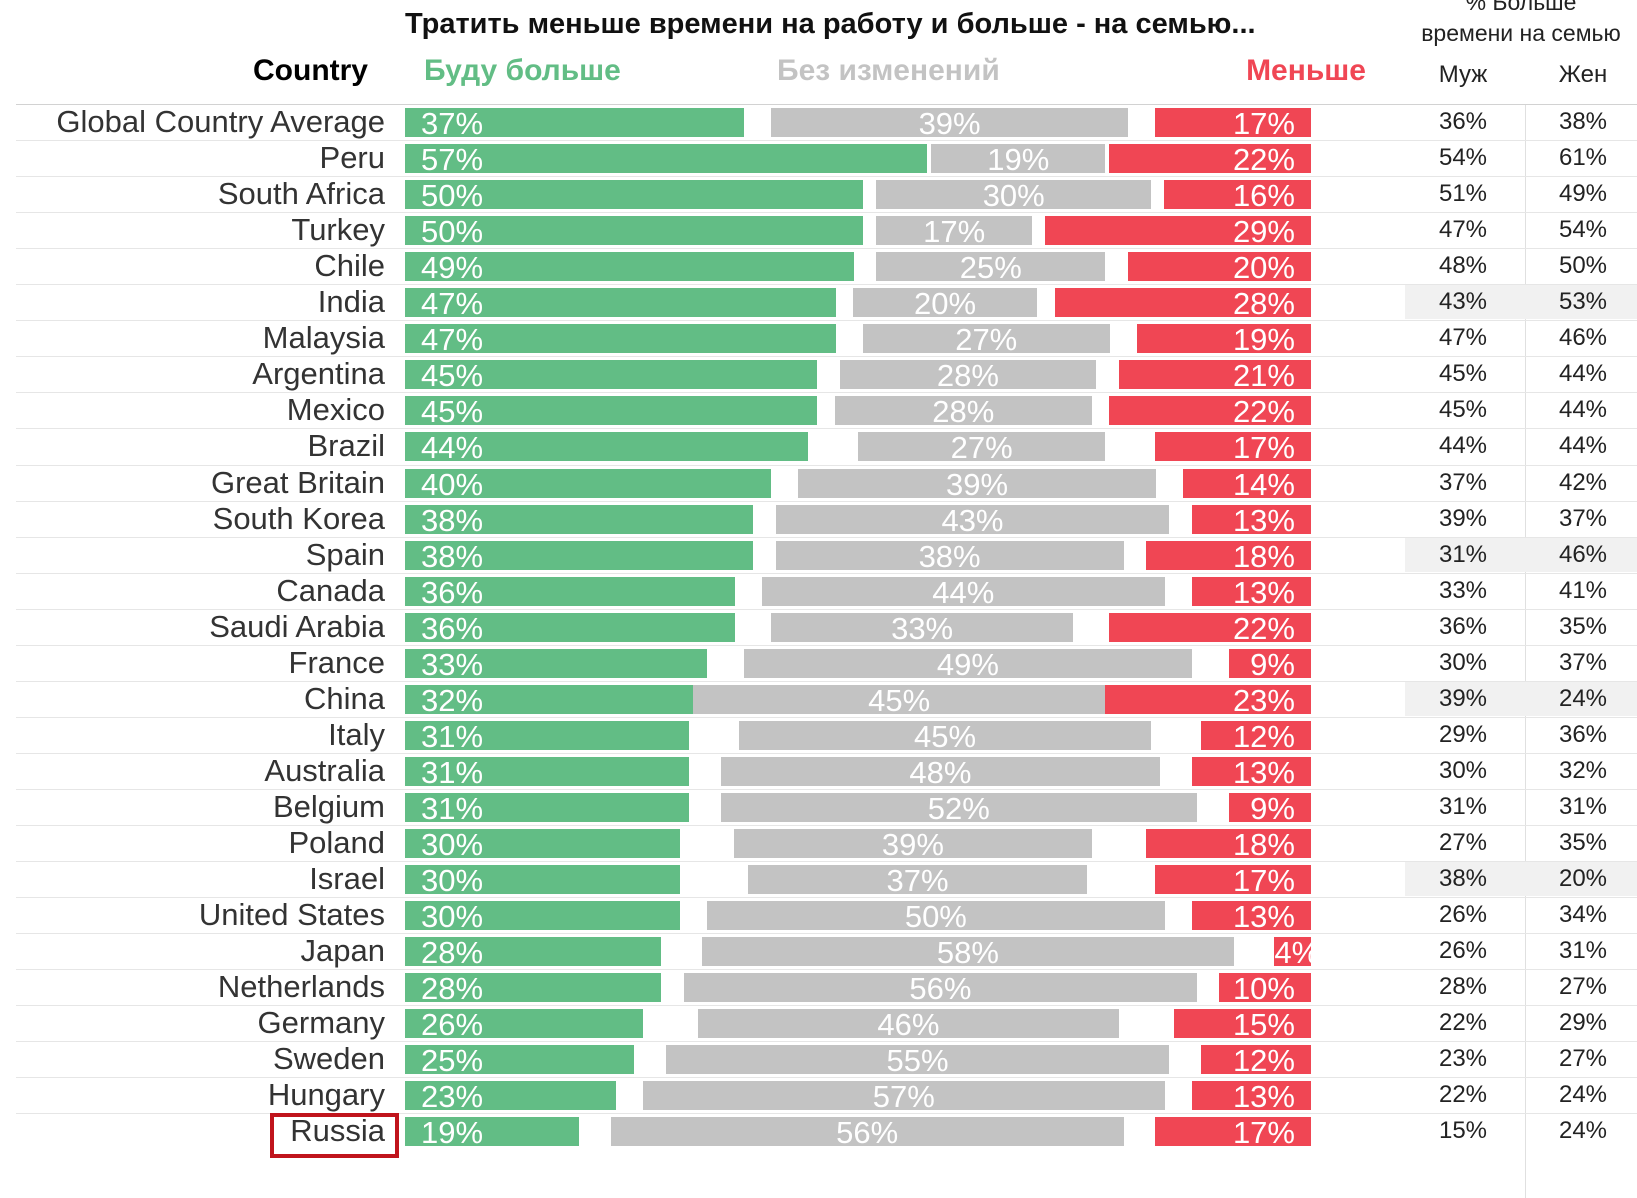  What do you see at coordinates (963, 411) in the screenshot?
I see `bar-same: 28%` at bounding box center [963, 411].